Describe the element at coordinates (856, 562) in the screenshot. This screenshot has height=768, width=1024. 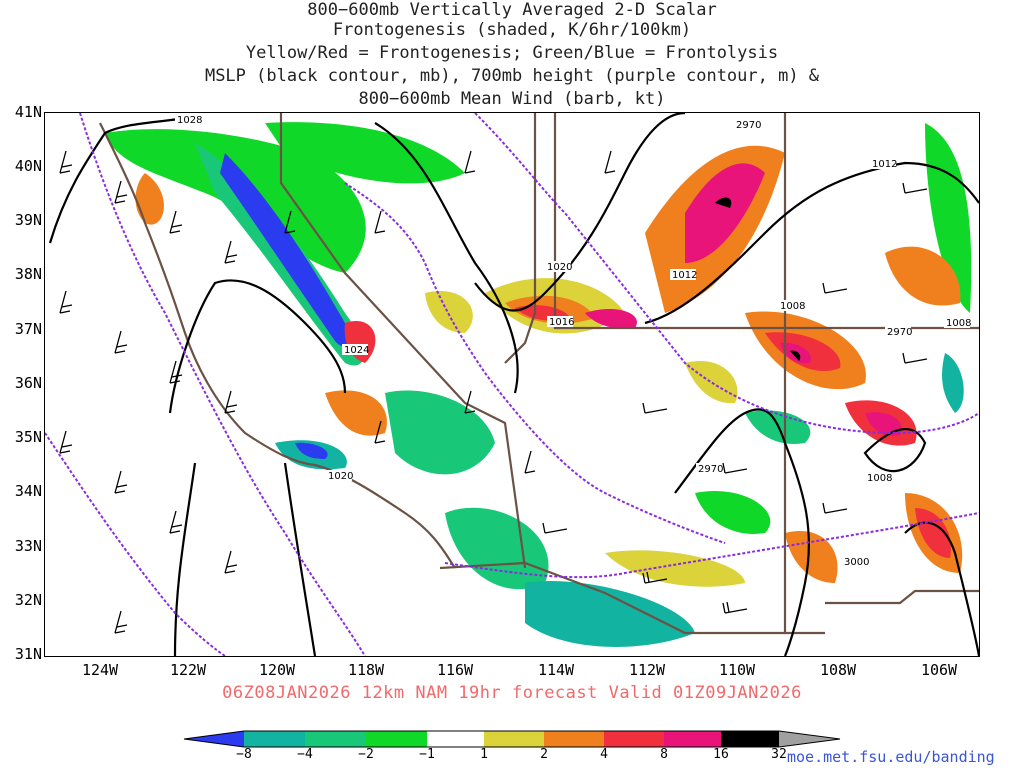
I see `height-label: 3000` at that location.